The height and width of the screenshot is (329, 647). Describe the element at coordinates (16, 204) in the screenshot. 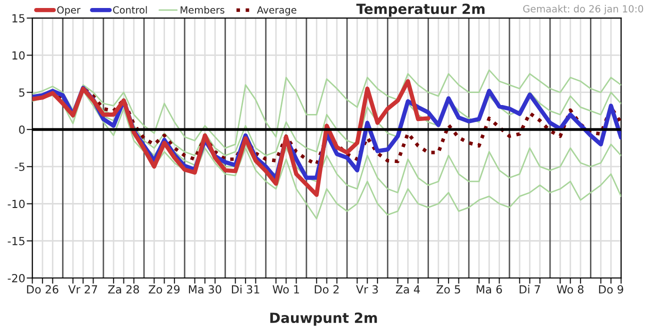

I see `y-tick-label: -10` at that location.